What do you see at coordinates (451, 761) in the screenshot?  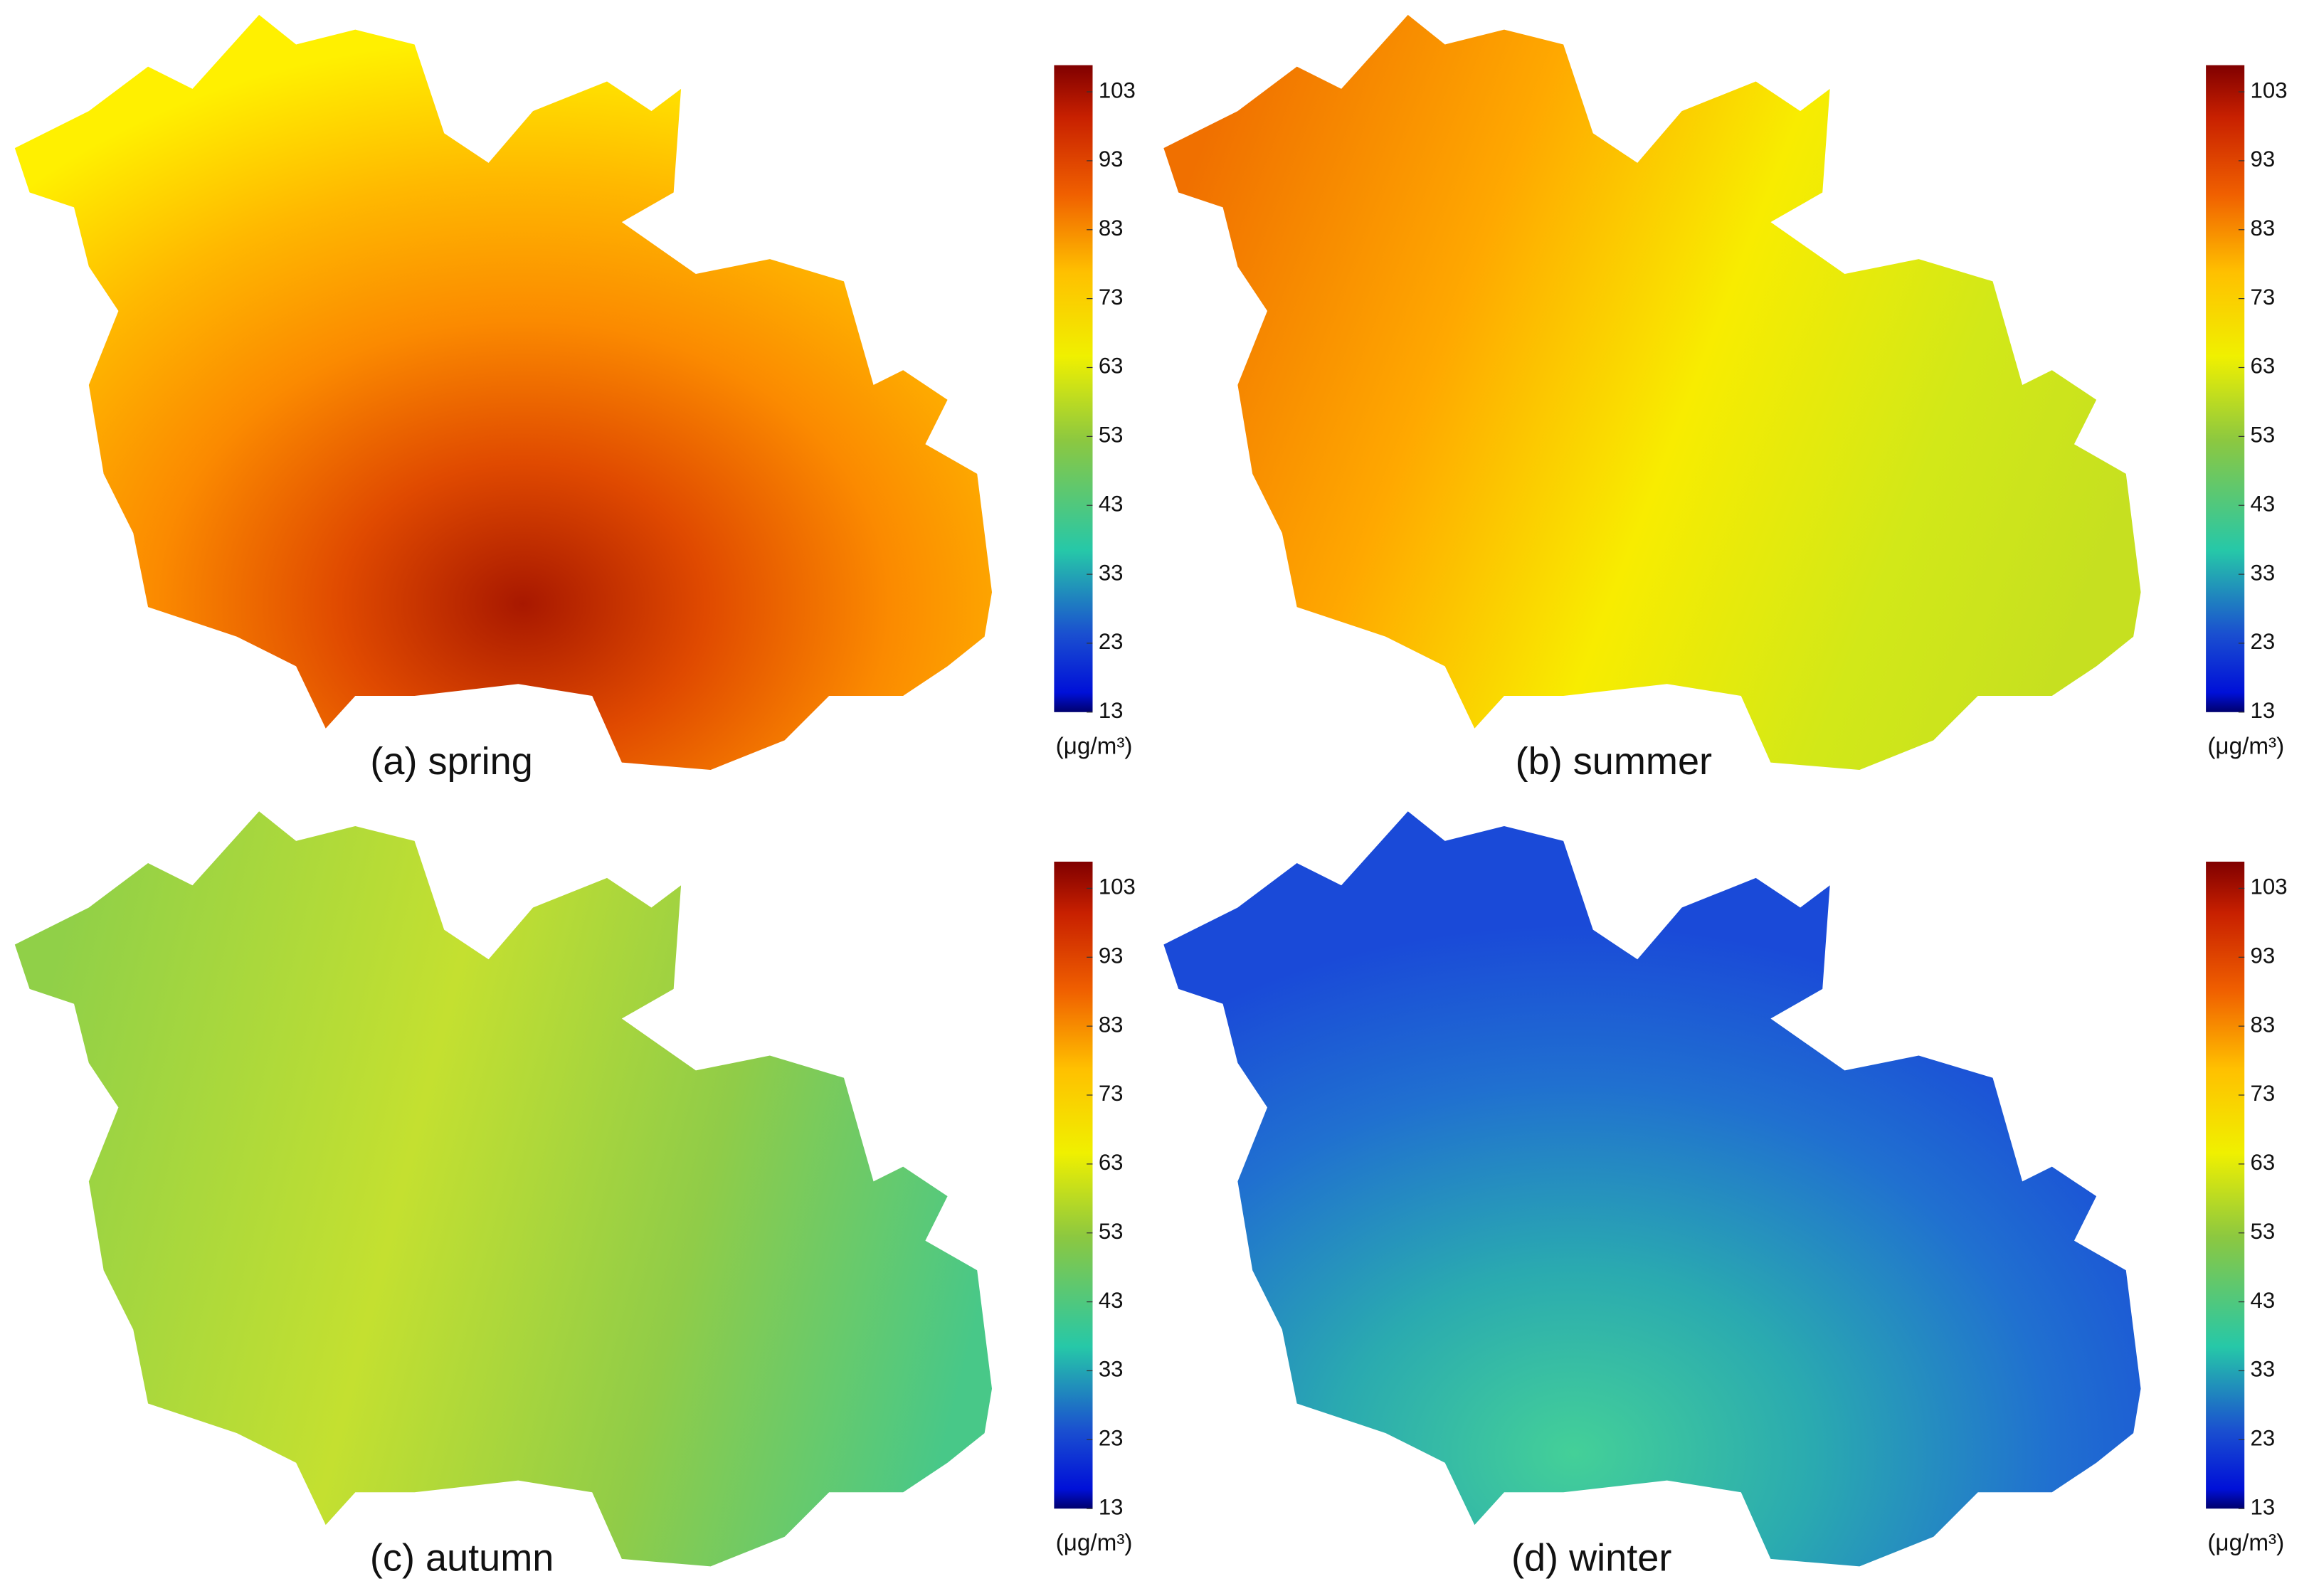 I see `panel-caption: (a) spring` at bounding box center [451, 761].